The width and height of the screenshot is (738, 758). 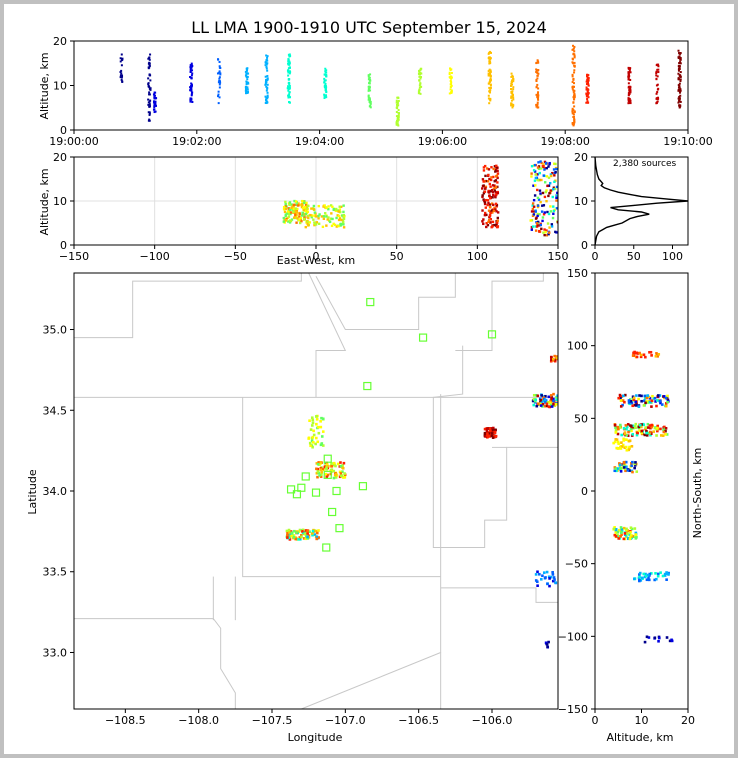 What do you see at coordinates (641, 201) in the screenshot?
I see `hist-frame` at bounding box center [641, 201].